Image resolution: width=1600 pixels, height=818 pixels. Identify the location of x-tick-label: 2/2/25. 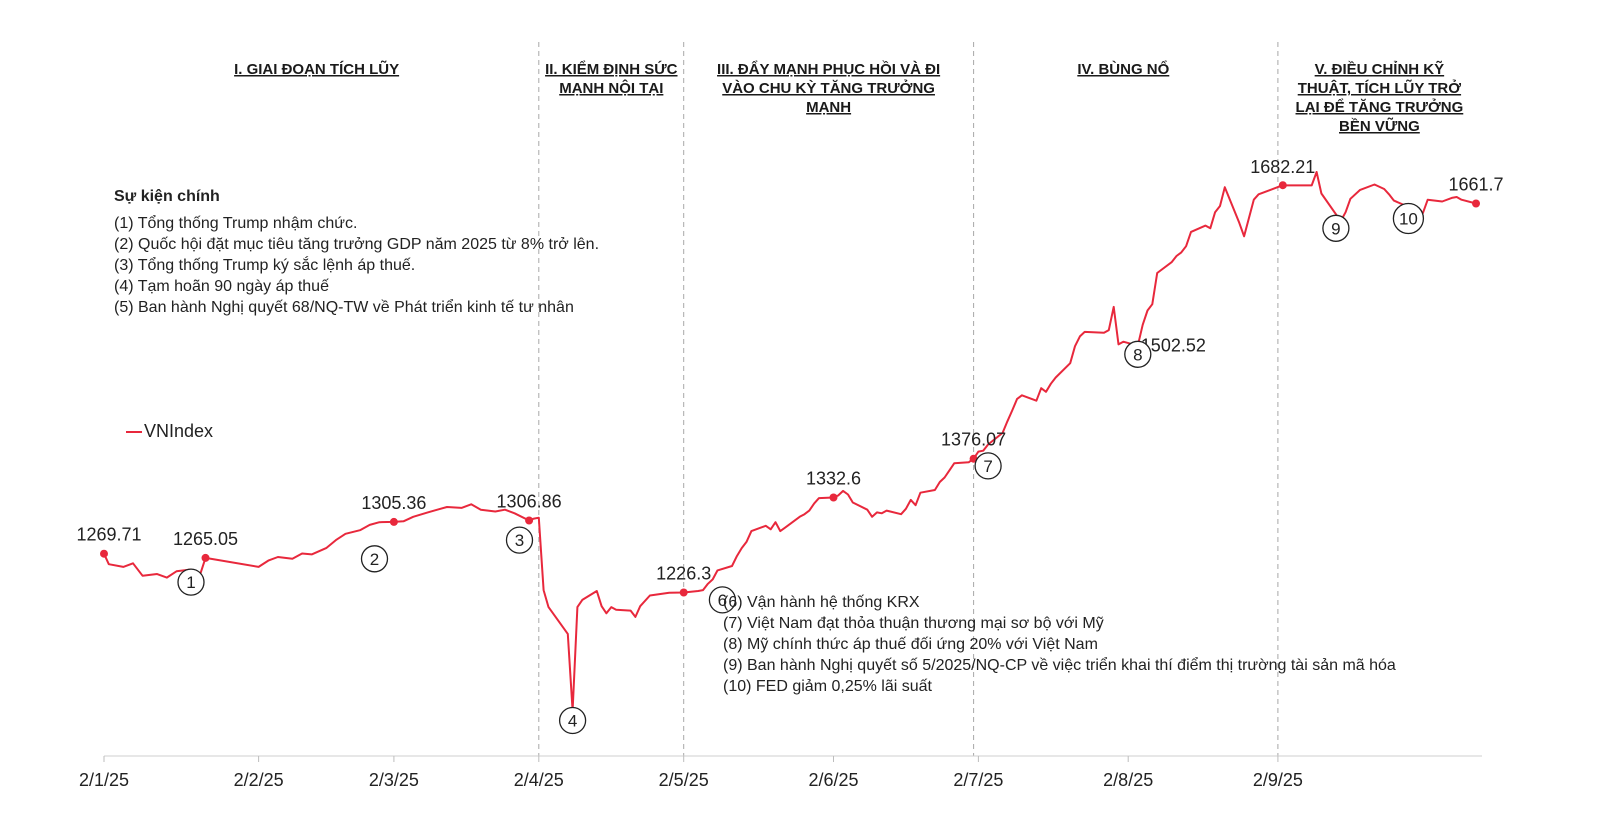
(259, 780).